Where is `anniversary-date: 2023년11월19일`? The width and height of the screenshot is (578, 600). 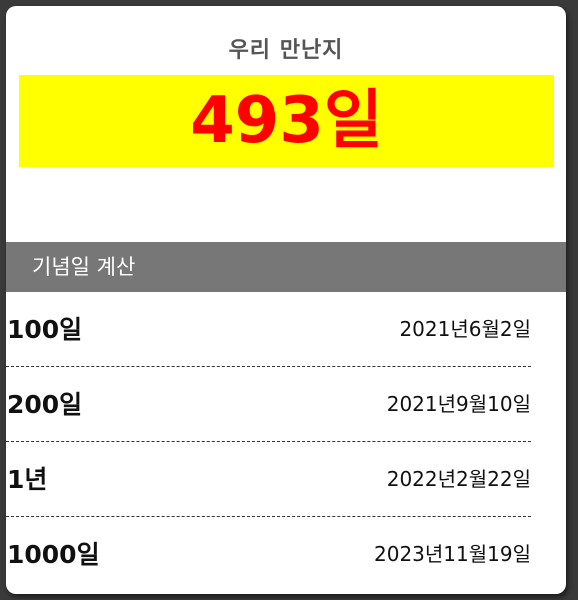 anniversary-date: 2023년11월19일 is located at coordinates (452, 554).